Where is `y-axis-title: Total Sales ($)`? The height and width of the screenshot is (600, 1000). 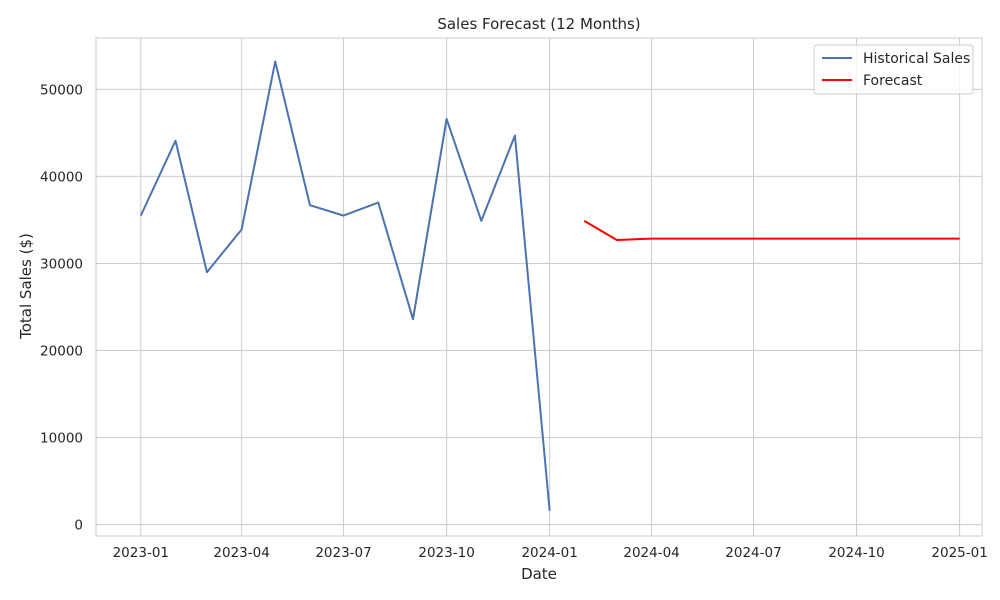 y-axis-title: Total Sales ($) is located at coordinates (26, 286).